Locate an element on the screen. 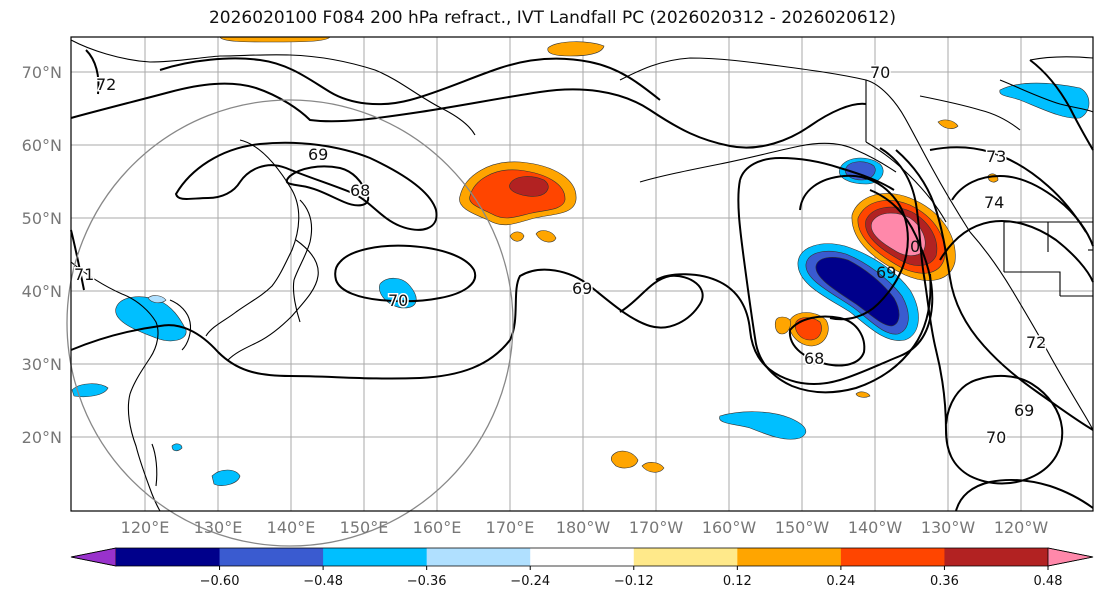 This screenshot has height=604, width=1105. lat-label: 30°N is located at coordinates (42, 364).